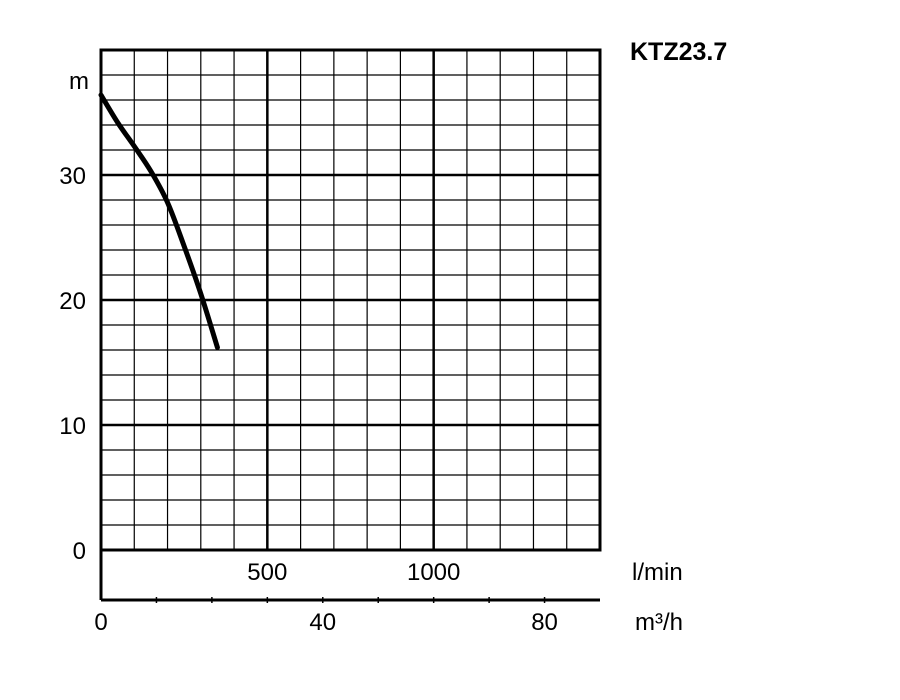 The height and width of the screenshot is (700, 900). Describe the element at coordinates (544, 622) in the screenshot. I see `x-tick-label-m3h: 80` at that location.